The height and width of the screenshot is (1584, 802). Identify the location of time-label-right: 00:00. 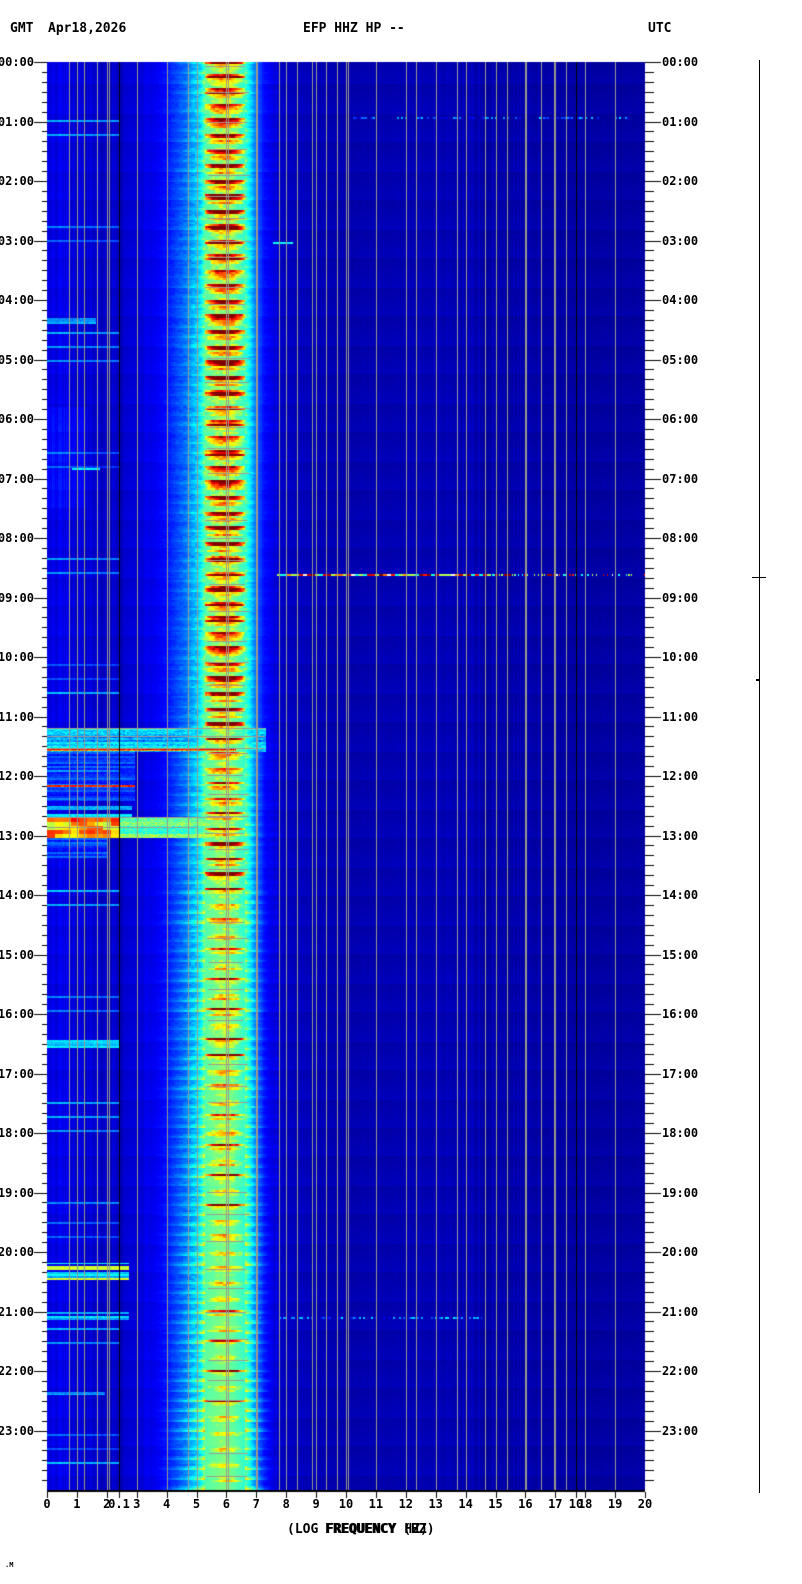
(680, 62).